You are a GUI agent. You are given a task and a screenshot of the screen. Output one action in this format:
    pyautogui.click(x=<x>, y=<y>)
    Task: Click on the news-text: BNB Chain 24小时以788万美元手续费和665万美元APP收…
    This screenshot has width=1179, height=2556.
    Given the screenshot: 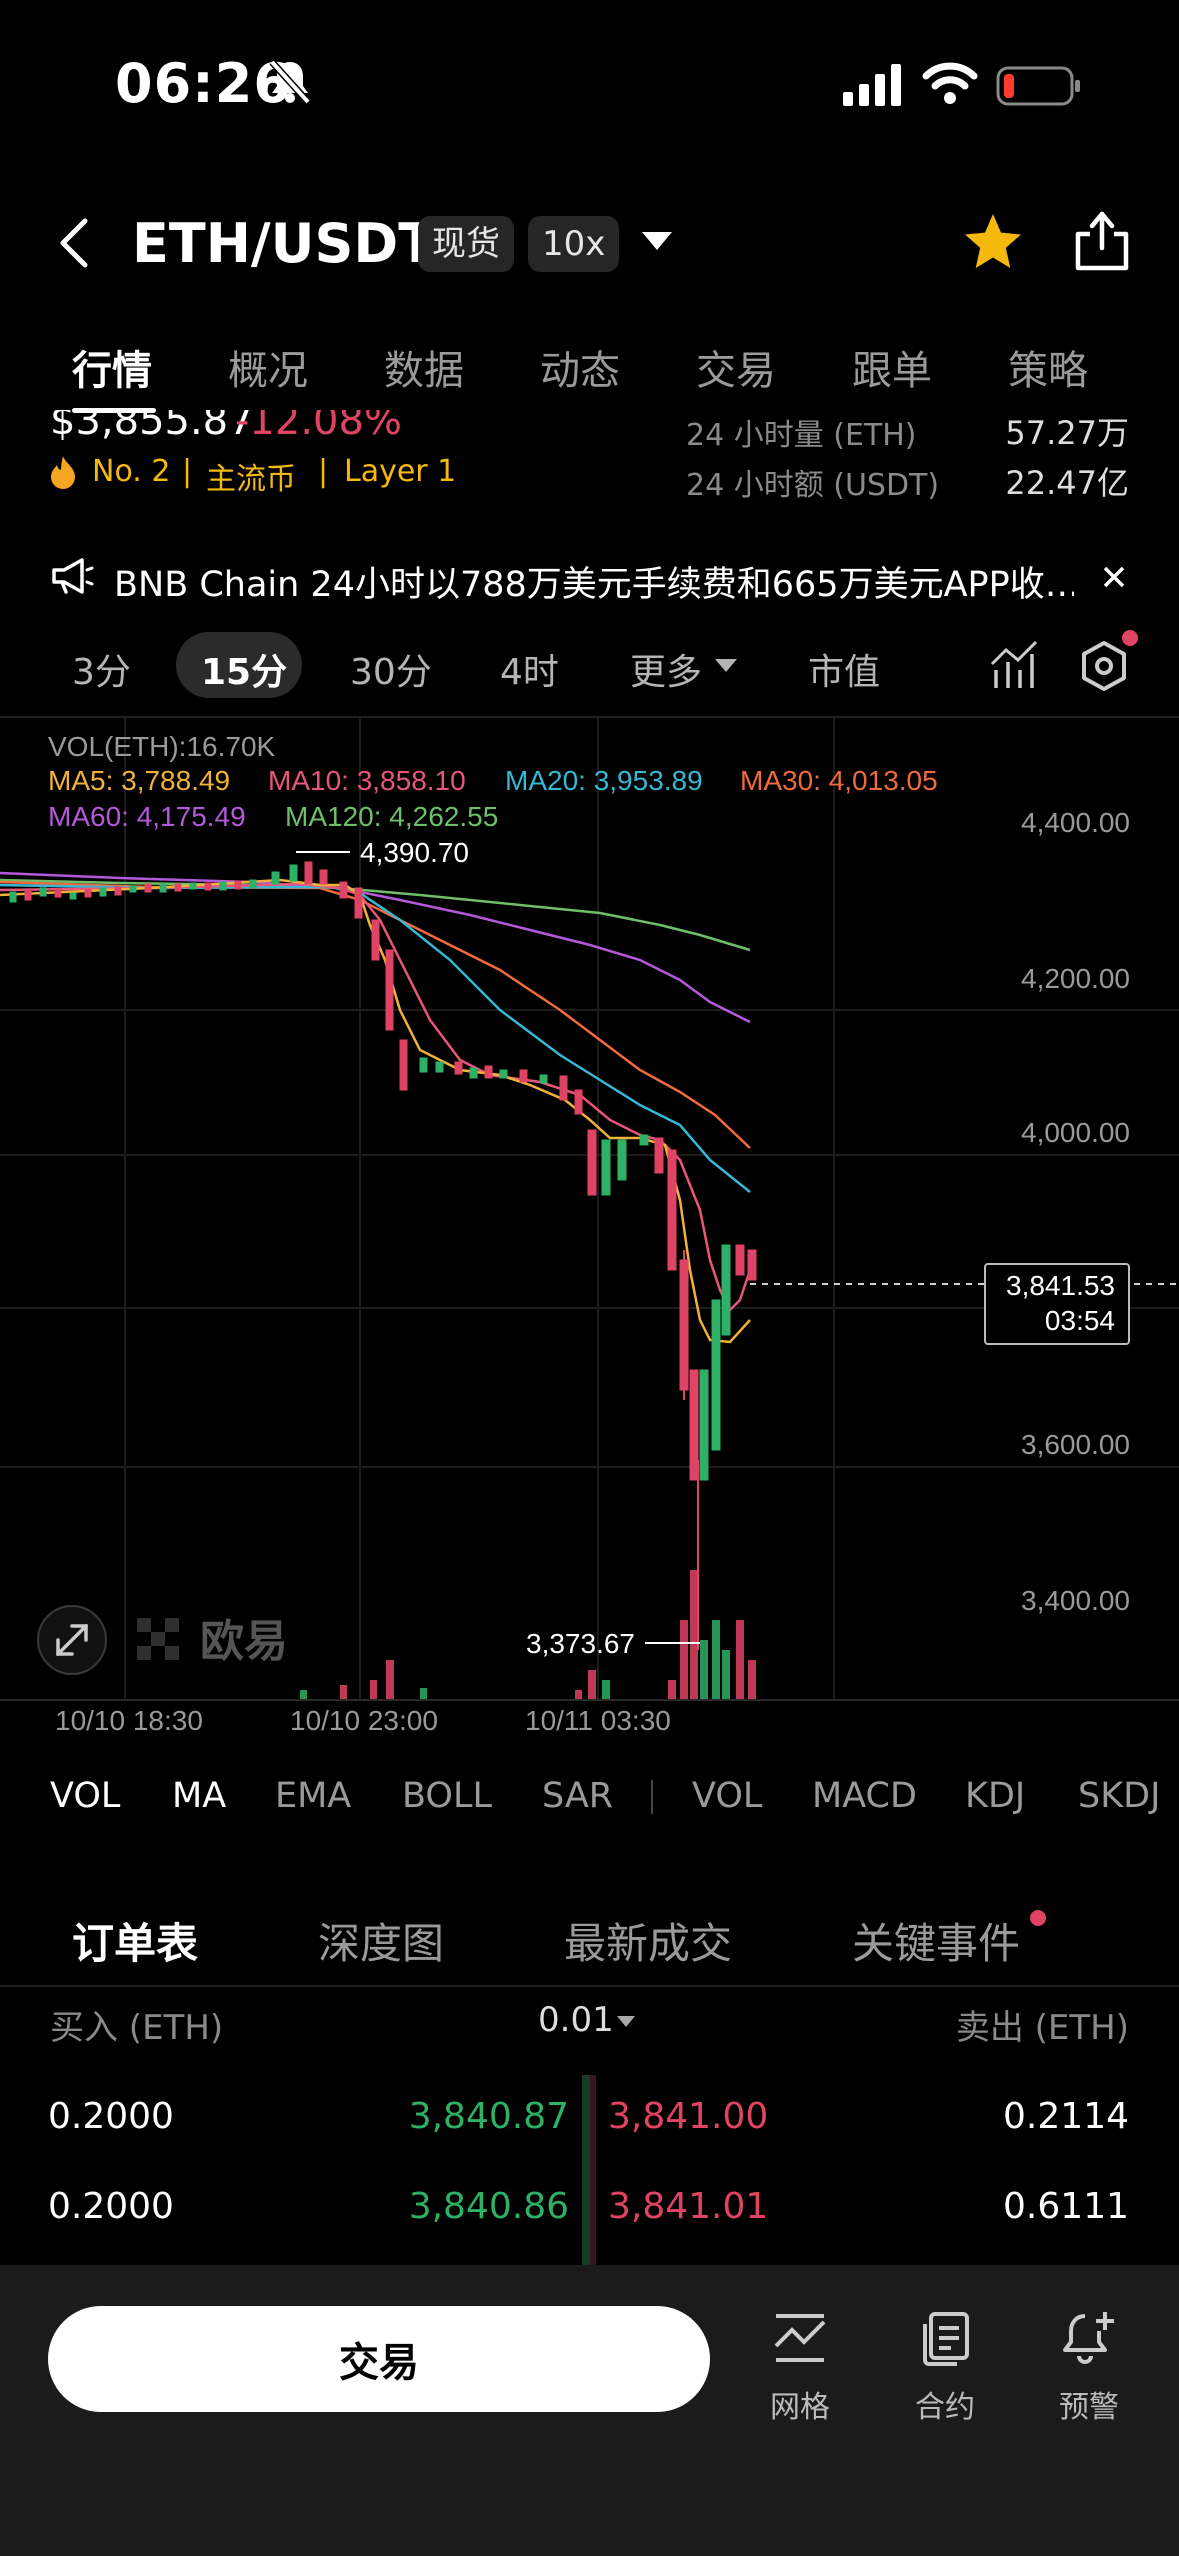 What is the action you would take?
    pyautogui.click(x=594, y=585)
    